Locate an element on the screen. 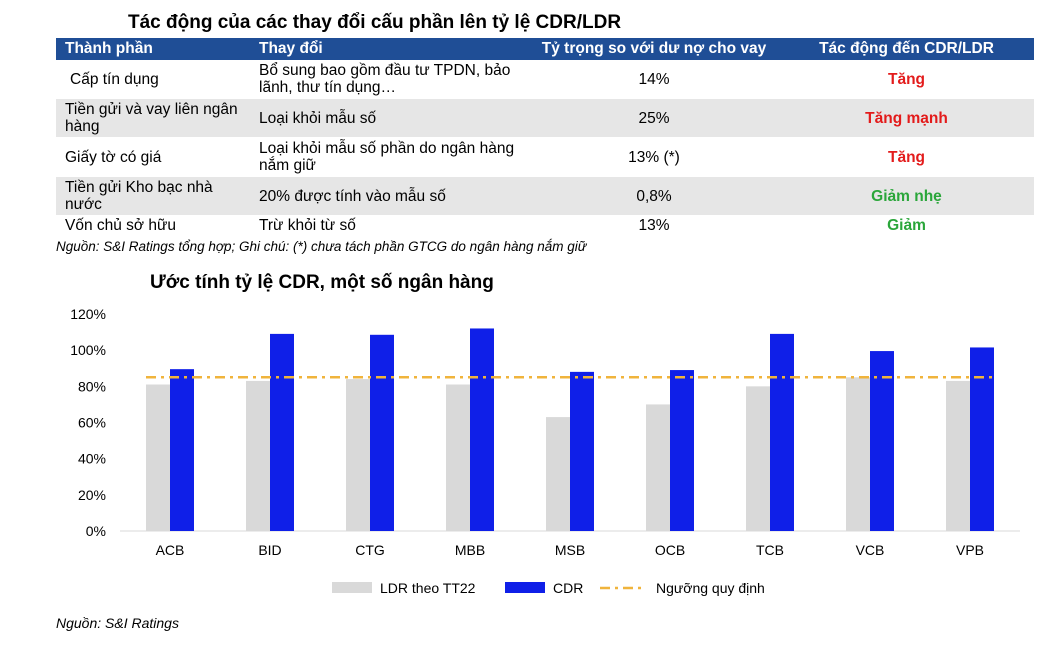 This screenshot has width=1064, height=653. row-share: 0,8% is located at coordinates (654, 196).